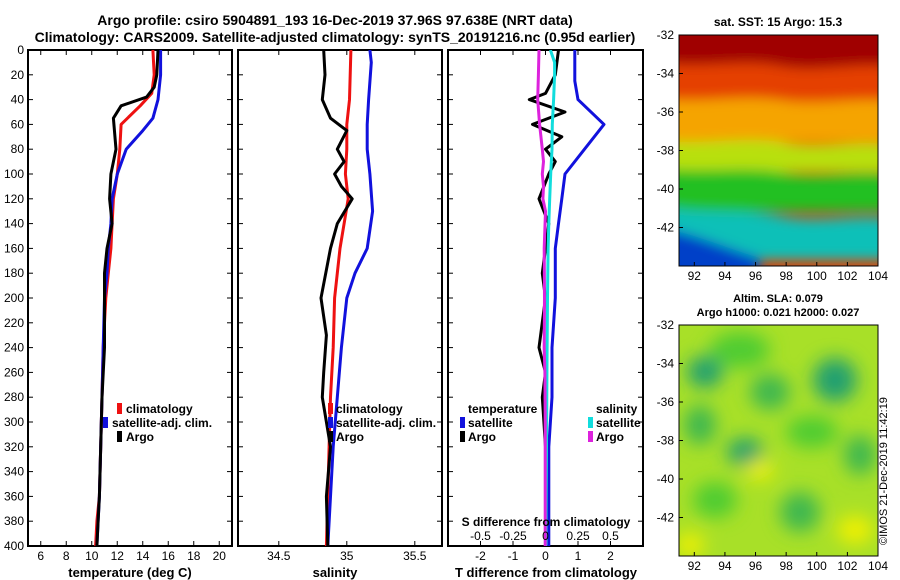 The height and width of the screenshot is (580, 900). What do you see at coordinates (279, 556) in the screenshot?
I see `x-tick-label: 34.5` at bounding box center [279, 556].